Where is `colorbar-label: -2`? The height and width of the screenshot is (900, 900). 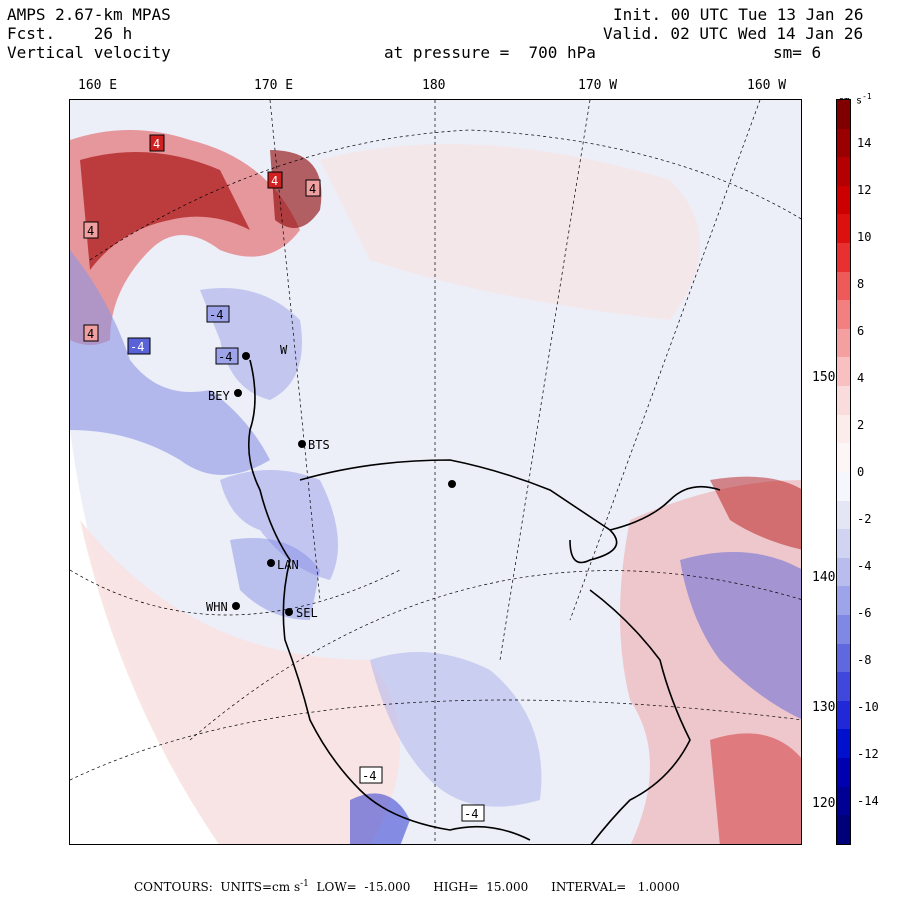 colorbar-label: -2 is located at coordinates (864, 519).